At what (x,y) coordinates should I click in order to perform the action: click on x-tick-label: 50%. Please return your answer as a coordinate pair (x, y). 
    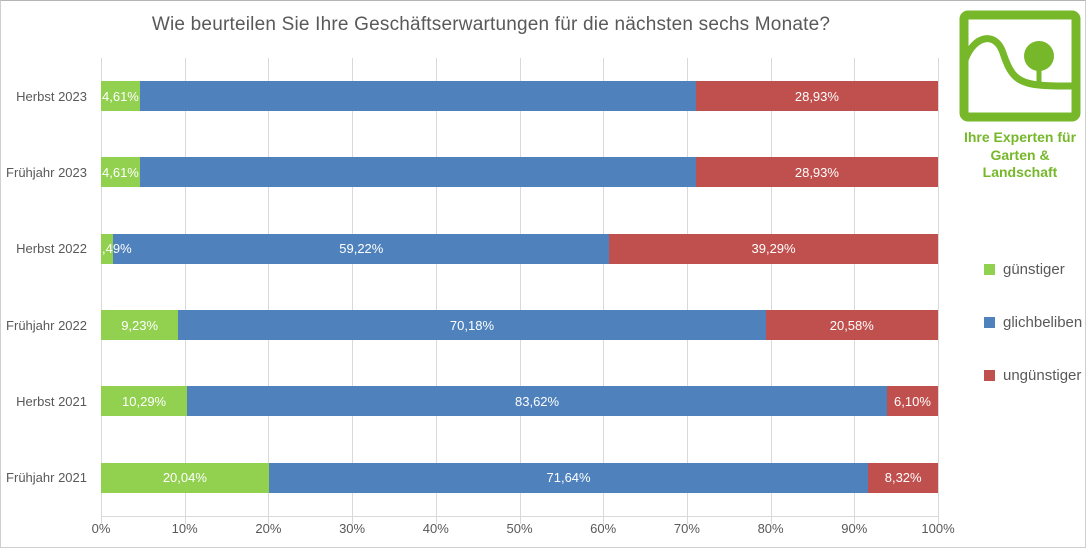
    Looking at the image, I should click on (519, 528).